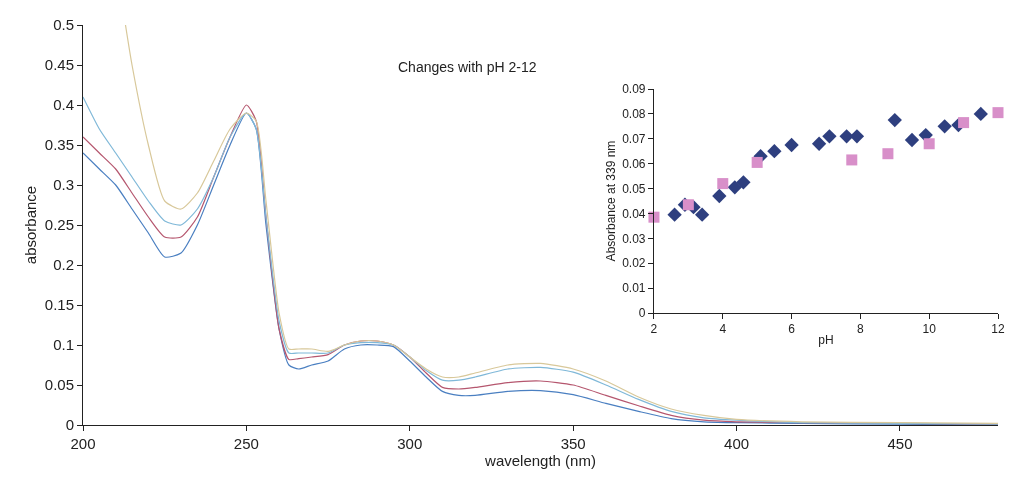 The image size is (1017, 490). What do you see at coordinates (634, 288) in the screenshot?
I see `y-tick-label: 0.01` at bounding box center [634, 288].